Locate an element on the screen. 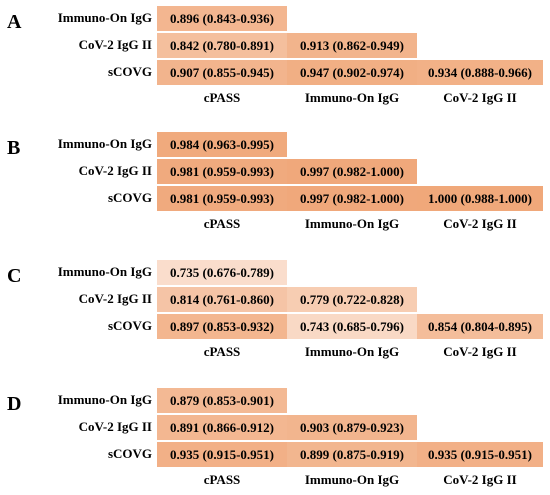 The width and height of the screenshot is (550, 495). matrix-cell: 0.814 (0.761-0.860) is located at coordinates (222, 299).